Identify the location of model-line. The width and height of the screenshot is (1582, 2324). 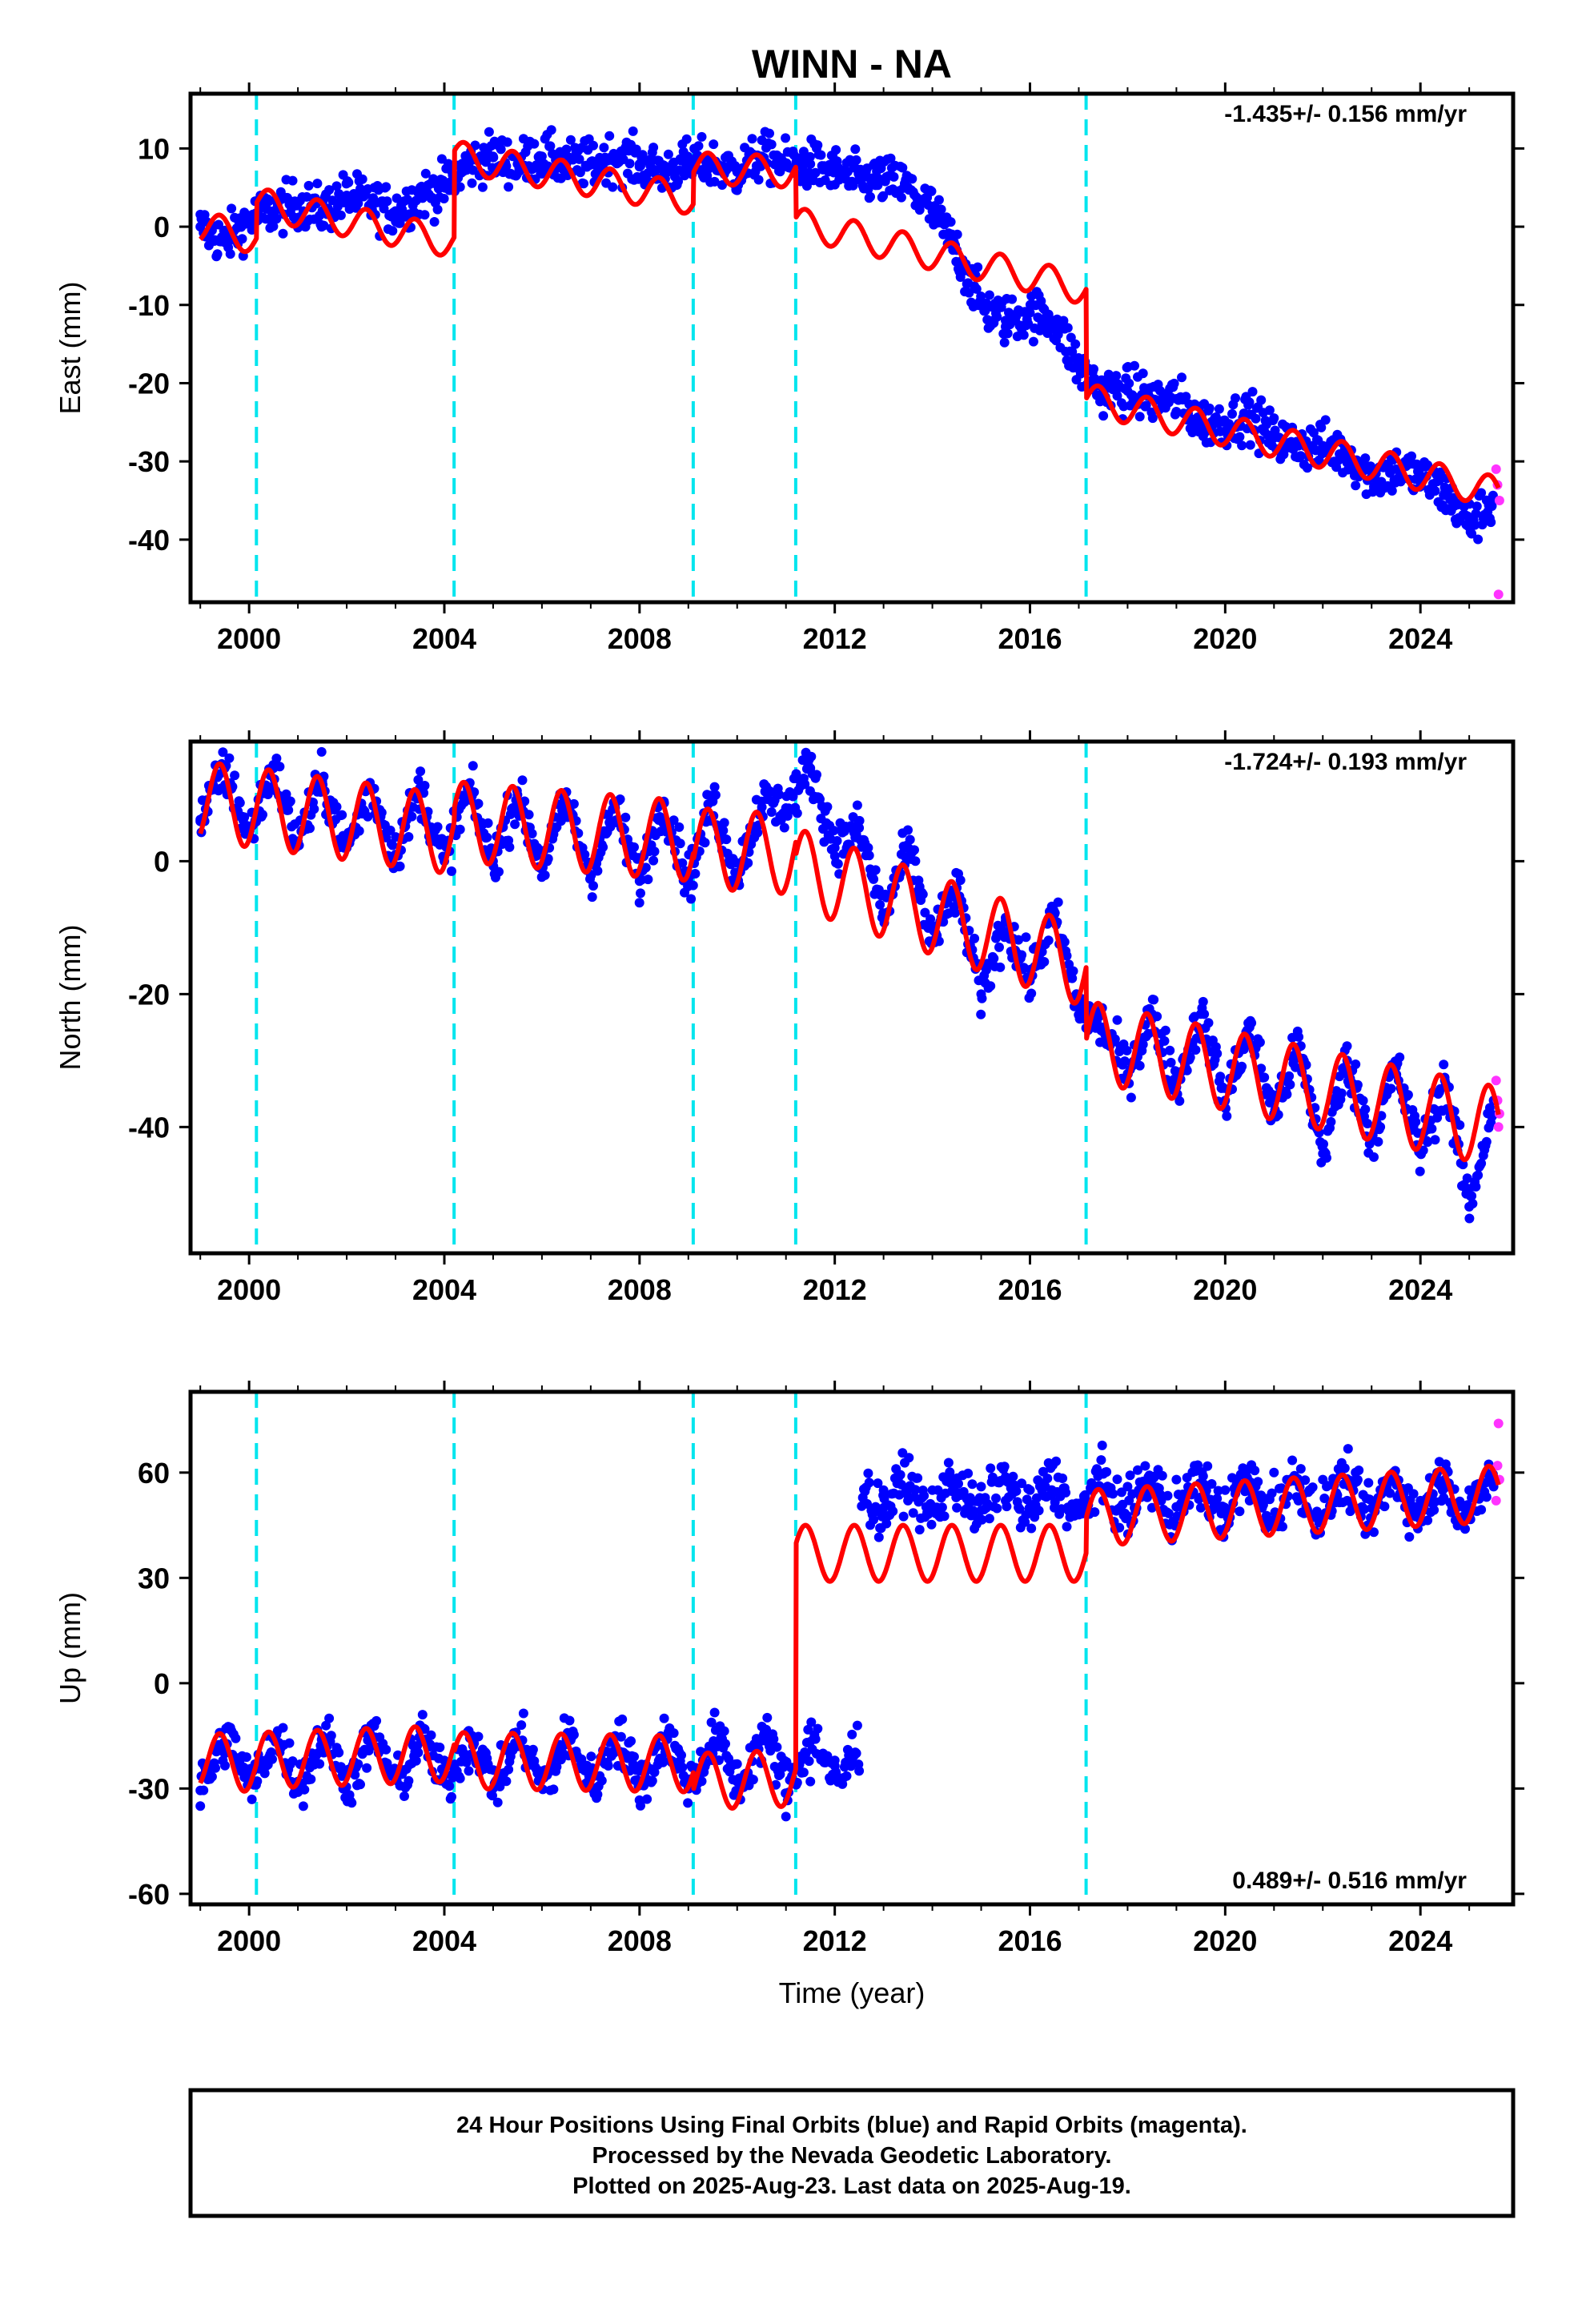
(849, 1637).